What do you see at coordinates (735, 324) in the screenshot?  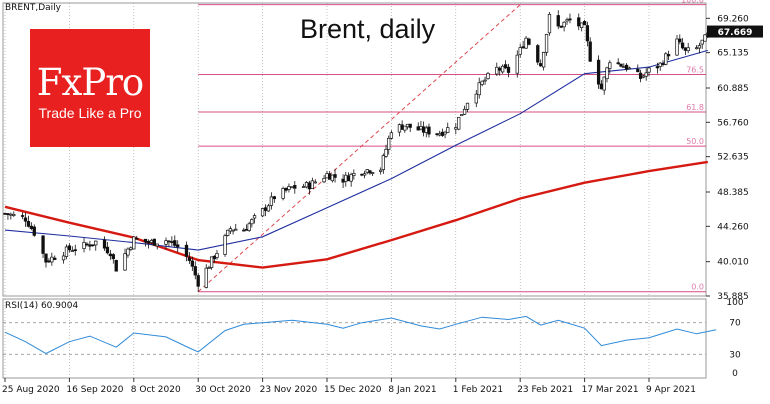 I see `rsi-tick-label: 70` at bounding box center [735, 324].